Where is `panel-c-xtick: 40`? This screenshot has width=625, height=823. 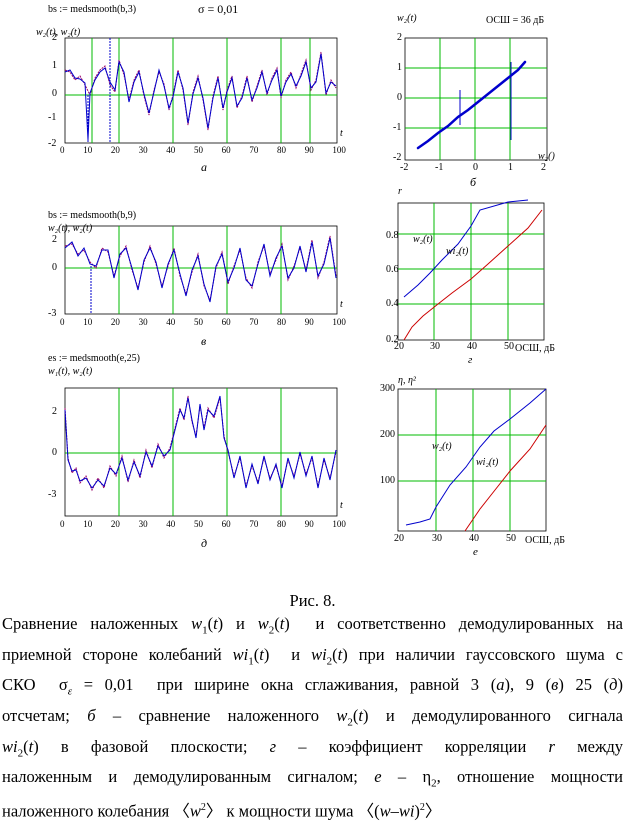 panel-c-xtick: 40 is located at coordinates (171, 322).